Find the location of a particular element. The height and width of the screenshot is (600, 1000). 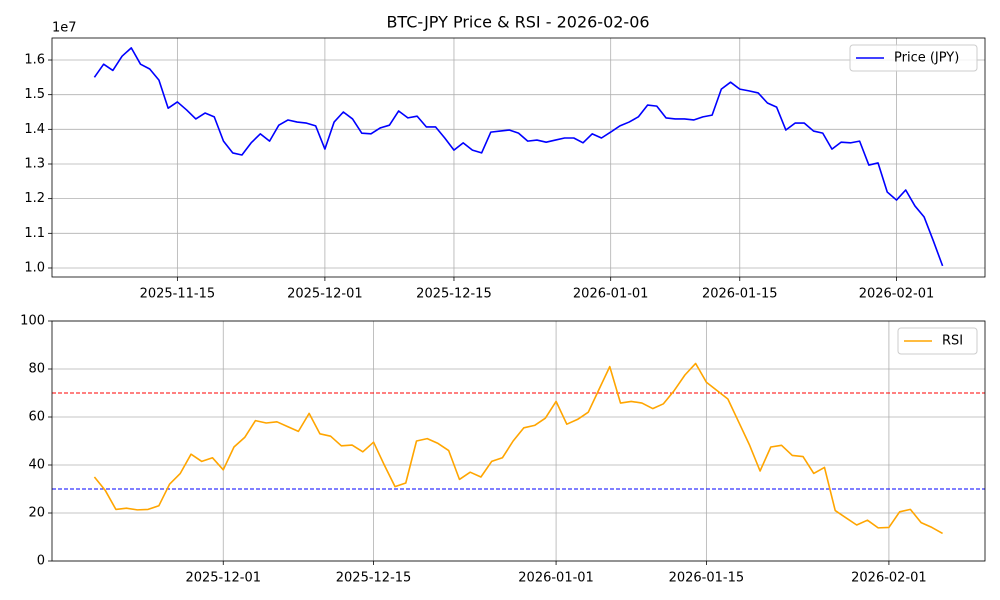

y-tick-label: 100 is located at coordinates (32, 321).